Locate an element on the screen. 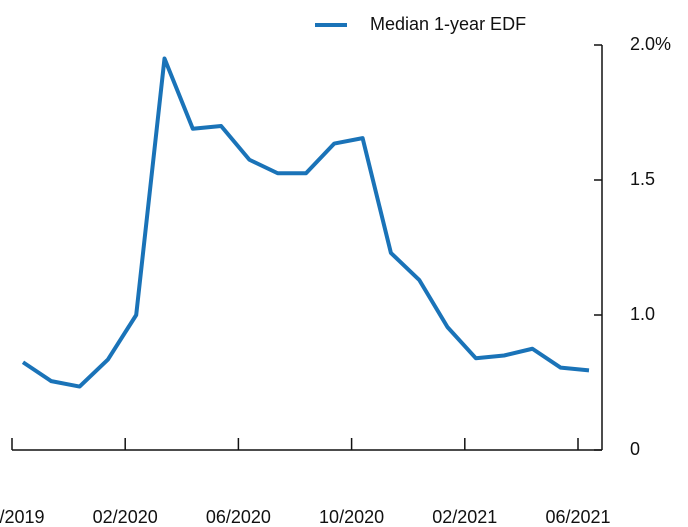 This screenshot has height=527, width=688. legend-label: Median 1-year EDF is located at coordinates (448, 24).